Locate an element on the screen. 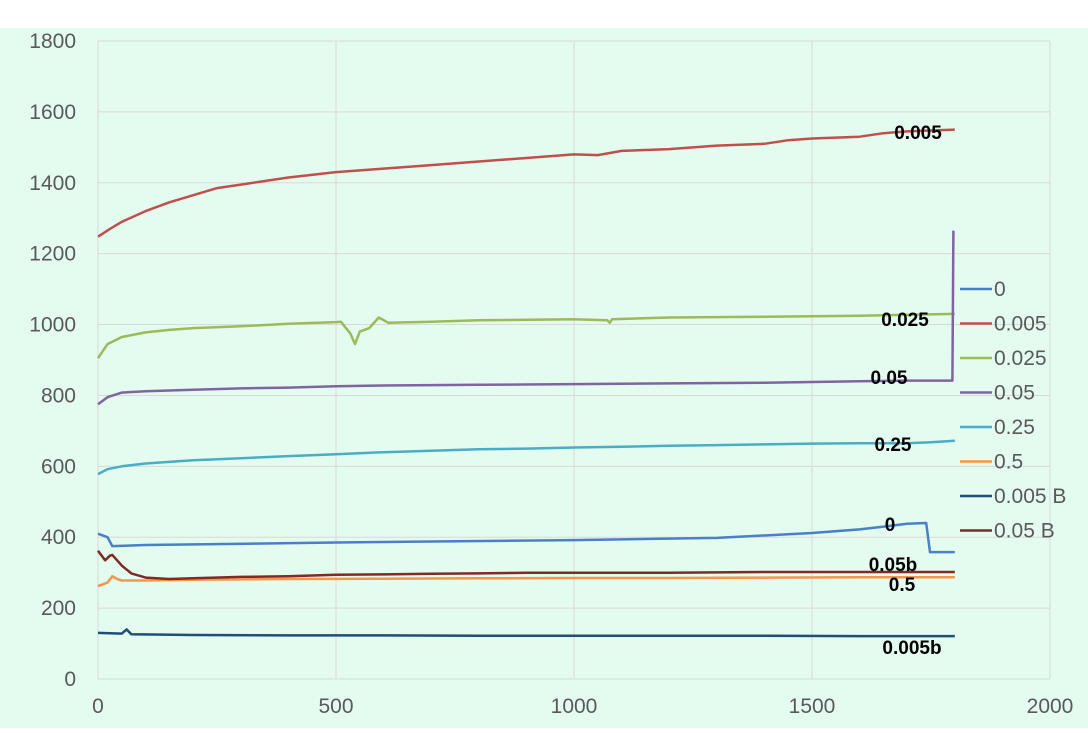  y-tick-label: 200 is located at coordinates (58, 608).